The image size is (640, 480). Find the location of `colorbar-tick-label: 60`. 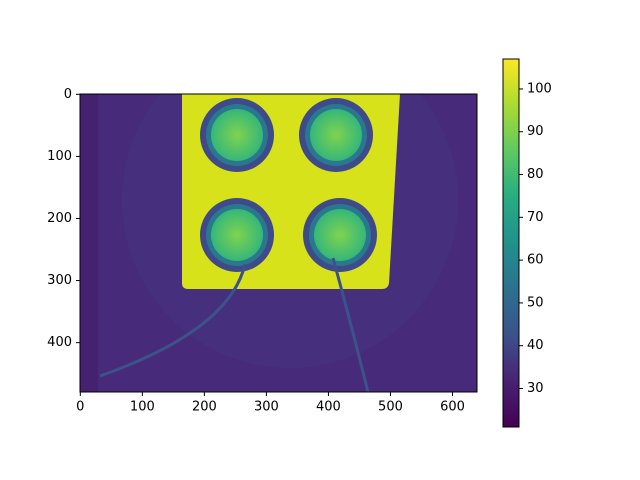

colorbar-tick-label: 60 is located at coordinates (535, 260).